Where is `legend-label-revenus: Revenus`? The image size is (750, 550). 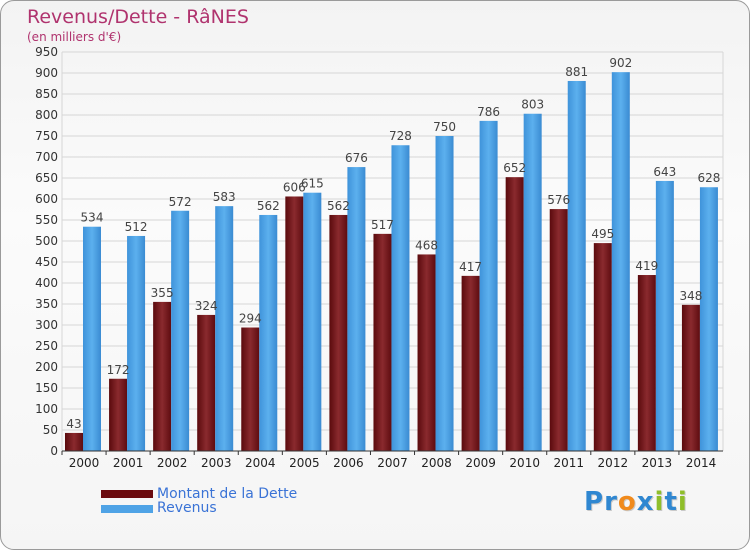 legend-label-revenus: Revenus is located at coordinates (187, 508).